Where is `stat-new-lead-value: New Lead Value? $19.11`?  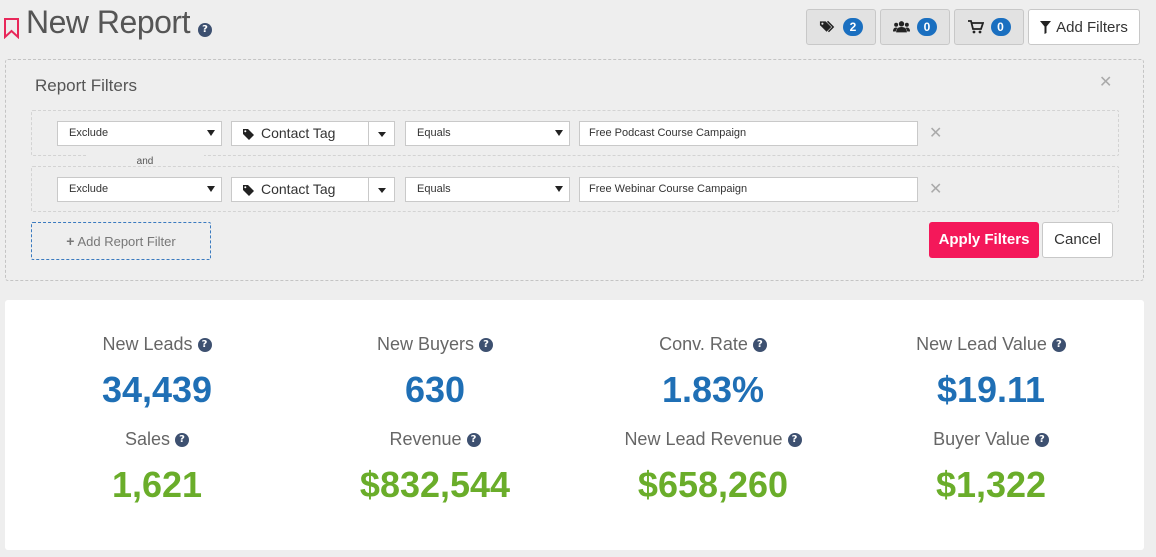 stat-new-lead-value: New Lead Value? $19.11 is located at coordinates (991, 372).